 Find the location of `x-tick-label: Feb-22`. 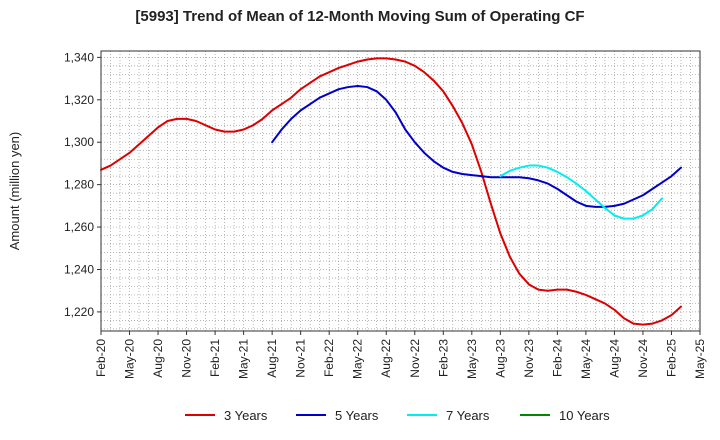

x-tick-label: Feb-22 is located at coordinates (329, 358).